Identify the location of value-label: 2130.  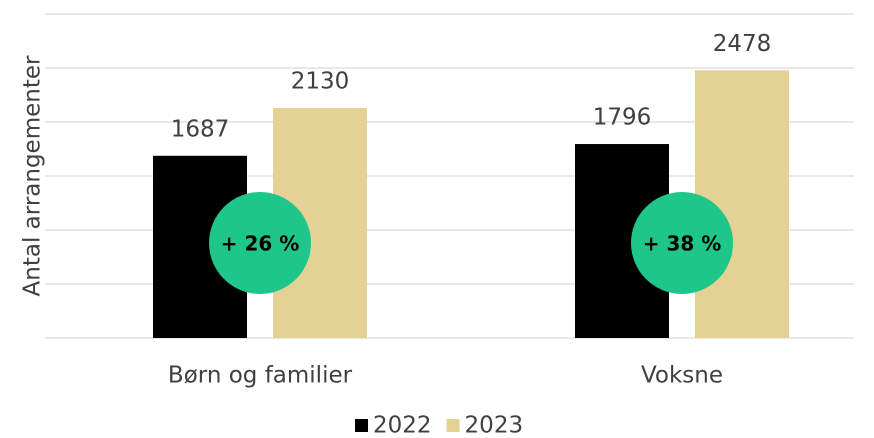
(320, 81).